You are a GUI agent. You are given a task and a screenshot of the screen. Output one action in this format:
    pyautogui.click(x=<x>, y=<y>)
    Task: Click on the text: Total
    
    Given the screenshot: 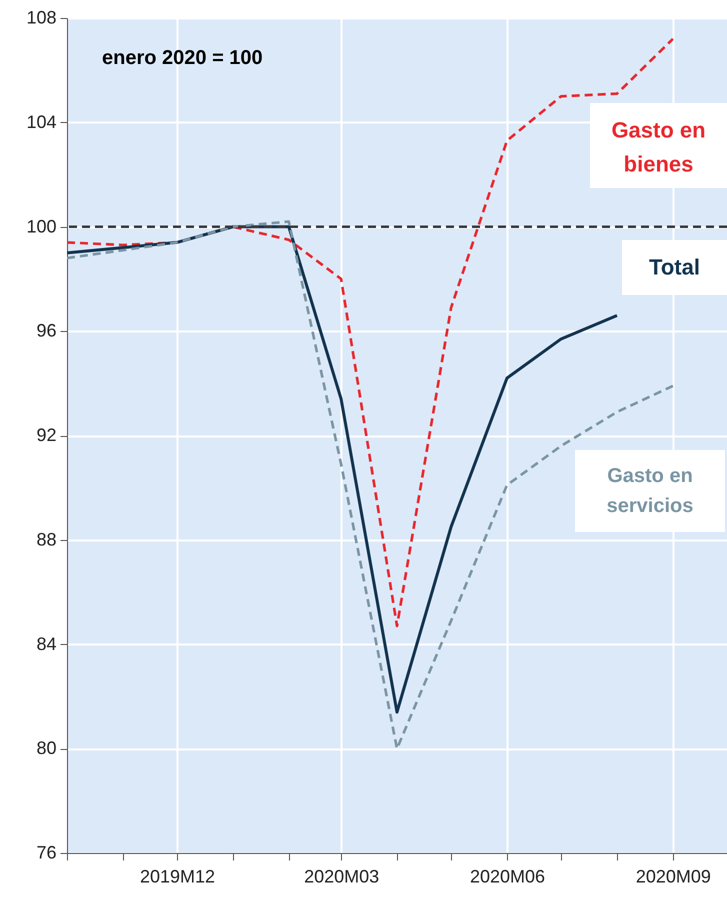 What is the action you would take?
    pyautogui.click(x=674, y=267)
    